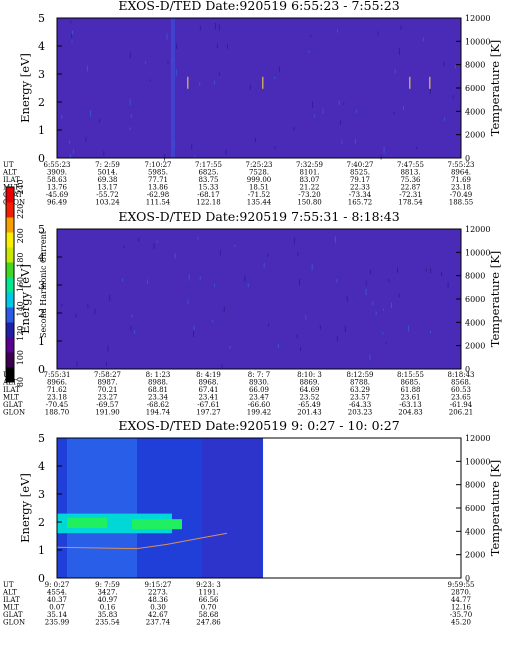  What do you see at coordinates (57, 195) in the screenshot?
I see `orbit-value: -45.69` at bounding box center [57, 195].